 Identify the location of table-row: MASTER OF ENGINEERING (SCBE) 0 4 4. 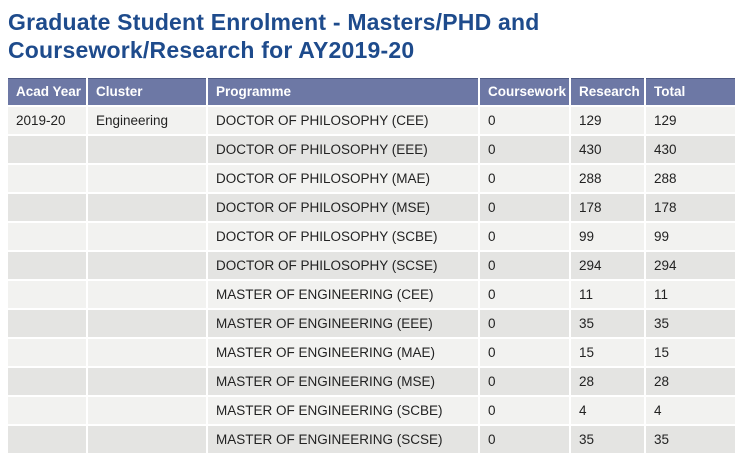
(371, 410).